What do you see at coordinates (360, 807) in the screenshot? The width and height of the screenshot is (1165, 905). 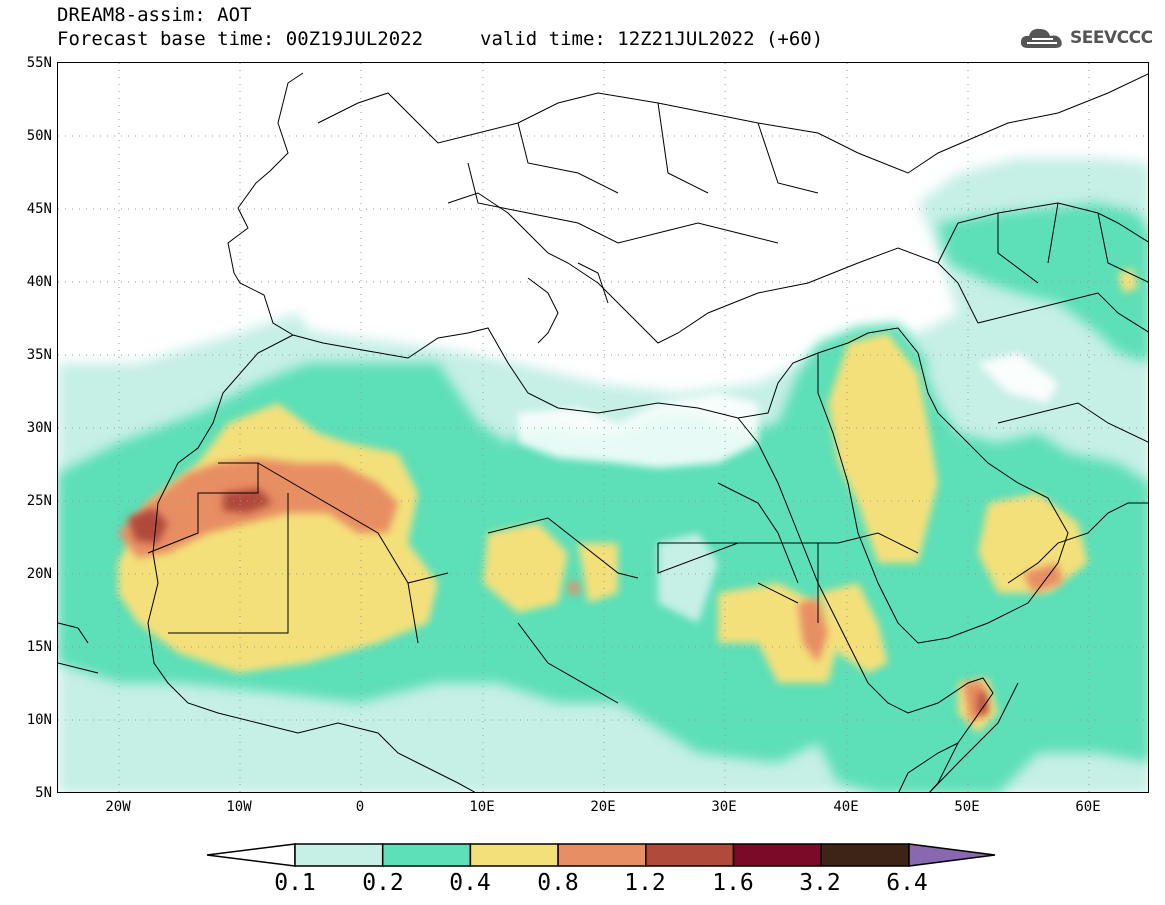 I see `lon-label: 0` at bounding box center [360, 807].